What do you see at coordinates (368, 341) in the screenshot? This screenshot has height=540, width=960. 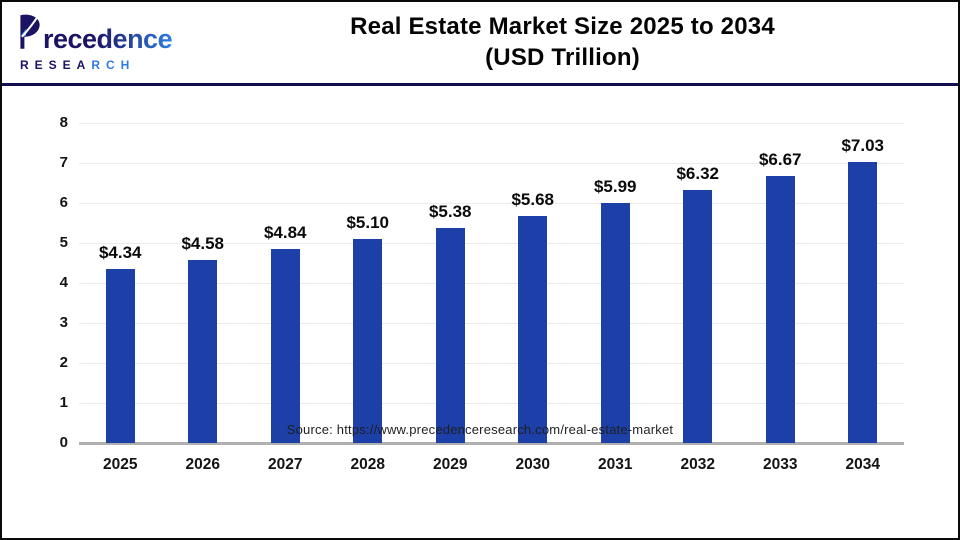 I see `bar-2028` at bounding box center [368, 341].